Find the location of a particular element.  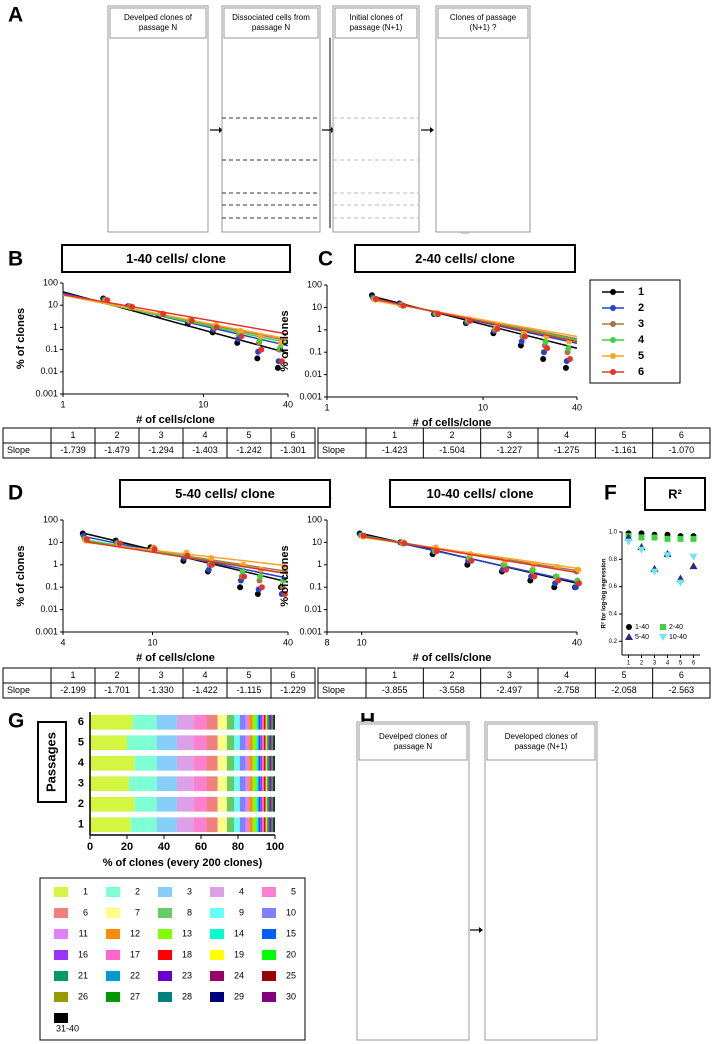

legend-label: 3 is located at coordinates (189, 891).